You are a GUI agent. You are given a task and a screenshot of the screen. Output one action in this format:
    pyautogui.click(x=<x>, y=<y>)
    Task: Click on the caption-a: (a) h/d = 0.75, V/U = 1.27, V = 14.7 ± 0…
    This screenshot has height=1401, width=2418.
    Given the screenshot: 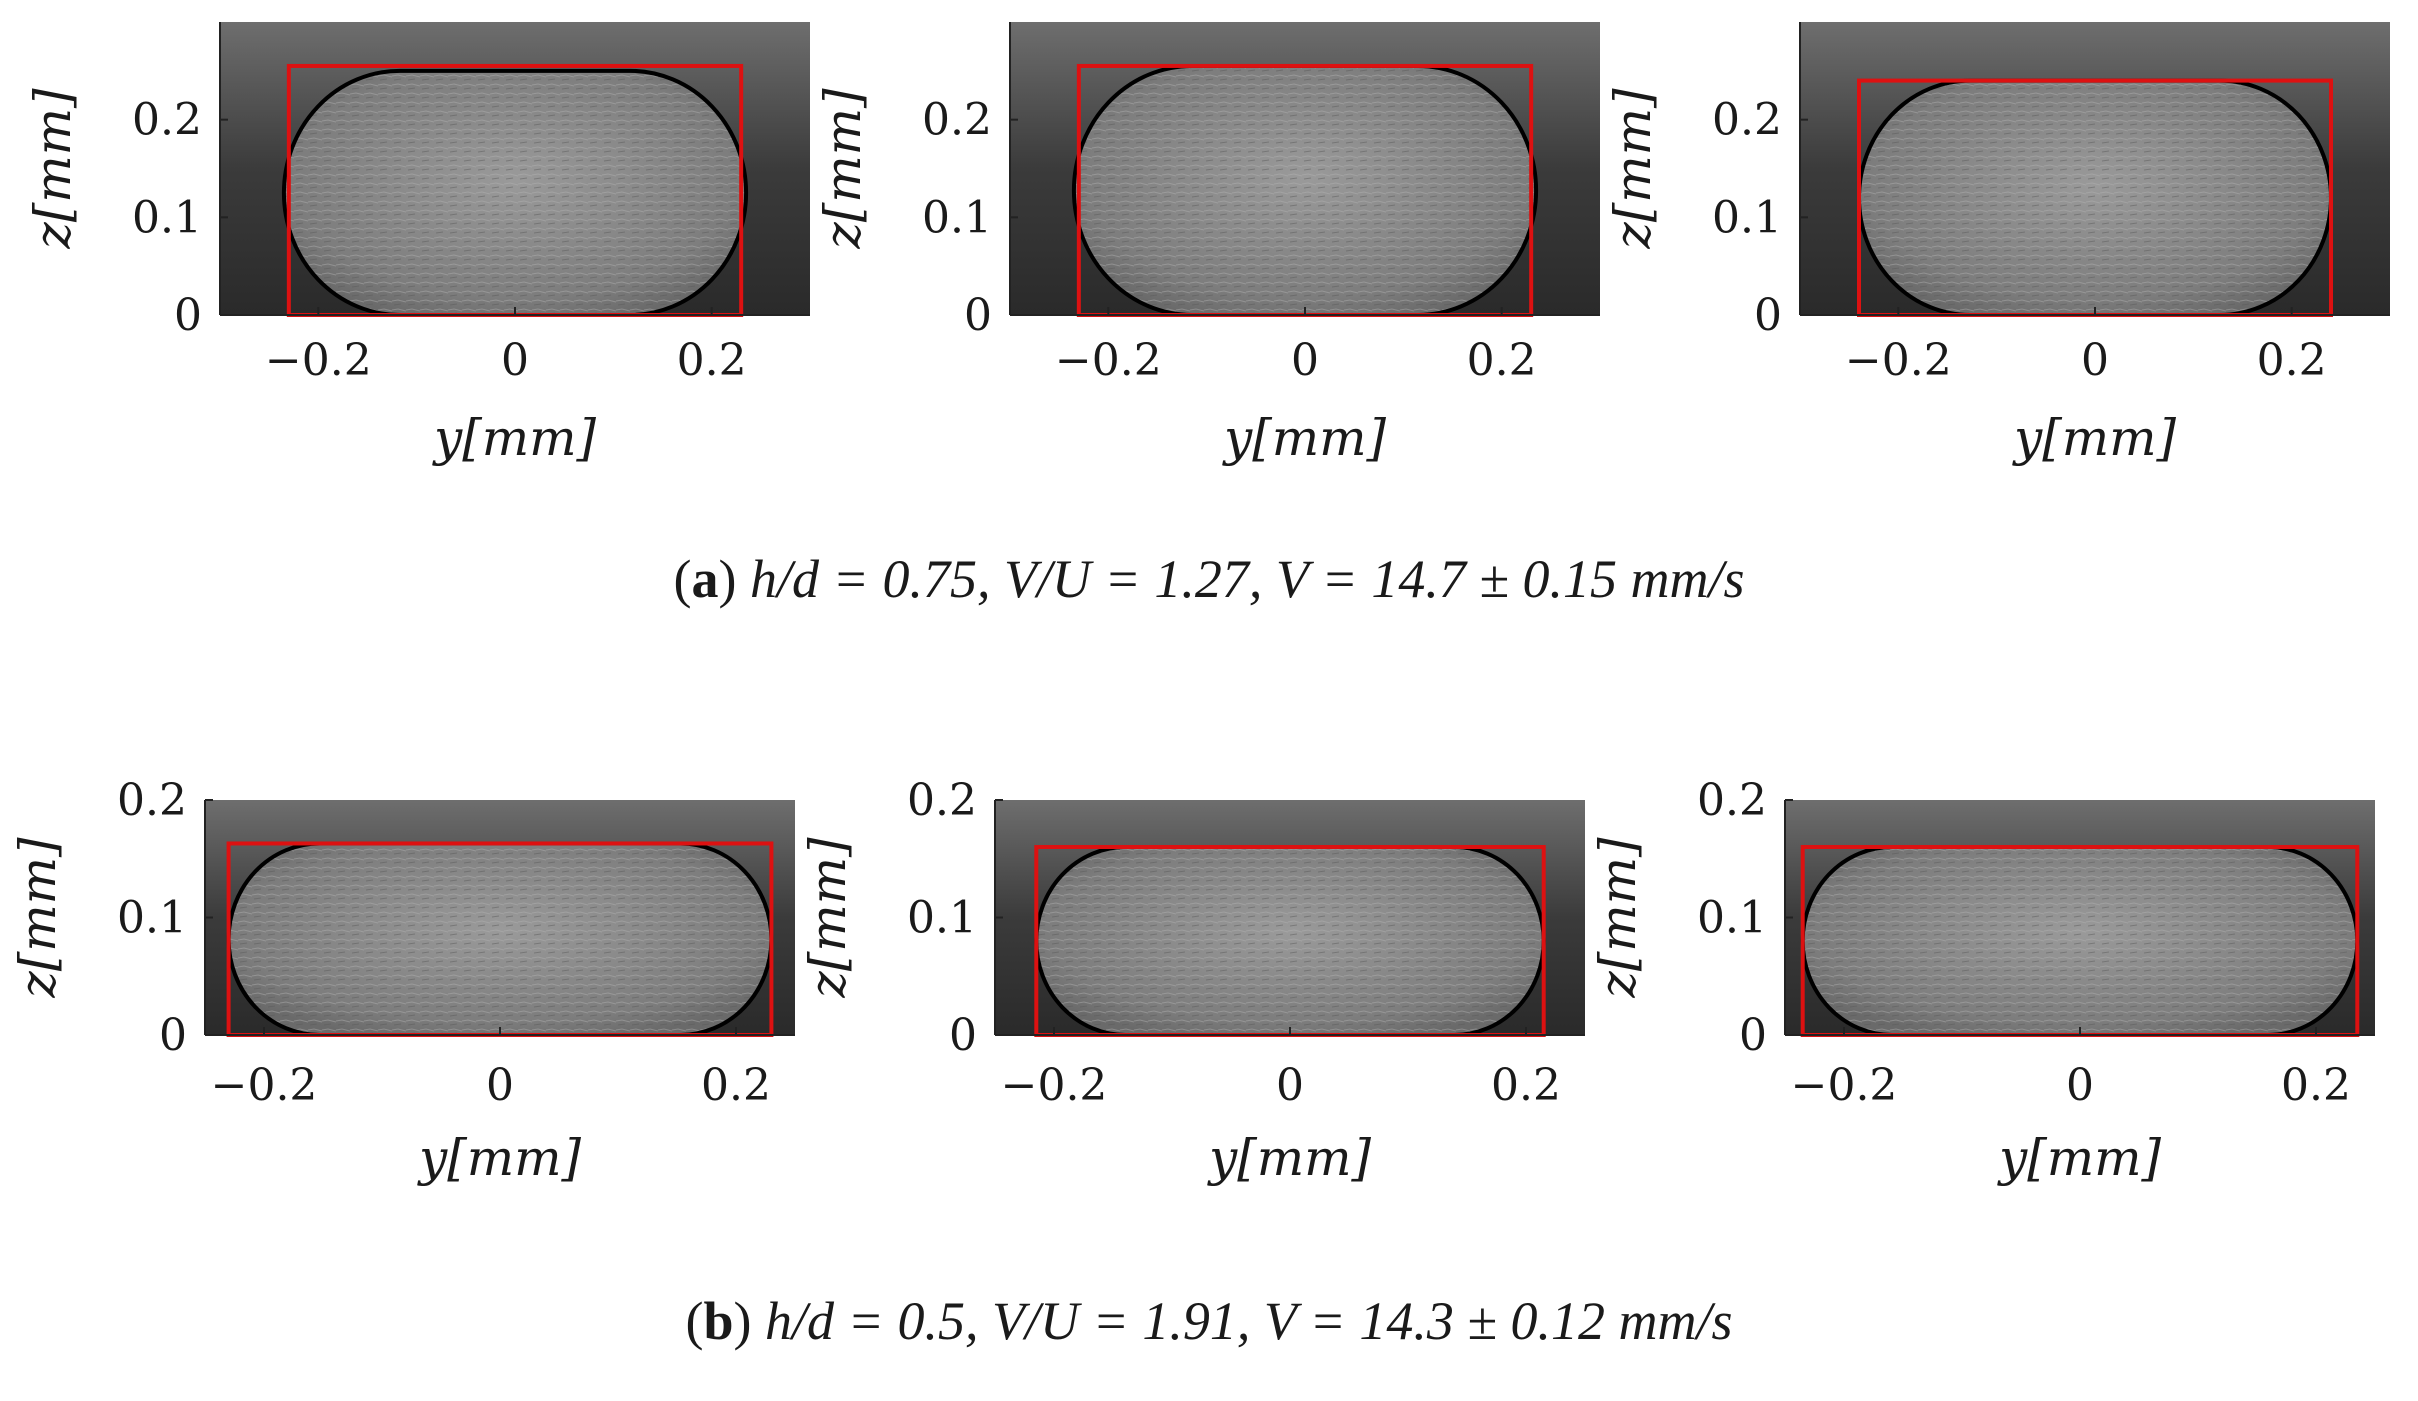 What is the action you would take?
    pyautogui.click(x=1209, y=579)
    